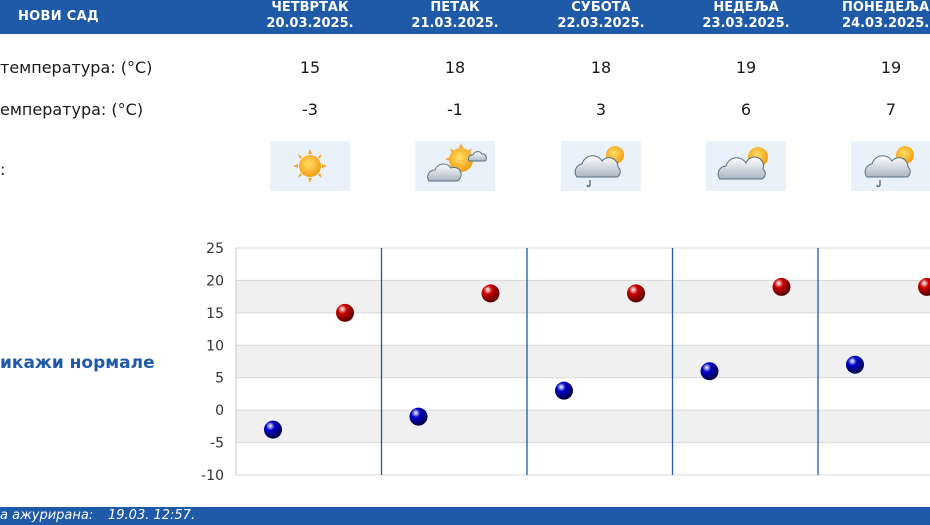  I want to click on min-temp-value: -3, so click(310, 109).